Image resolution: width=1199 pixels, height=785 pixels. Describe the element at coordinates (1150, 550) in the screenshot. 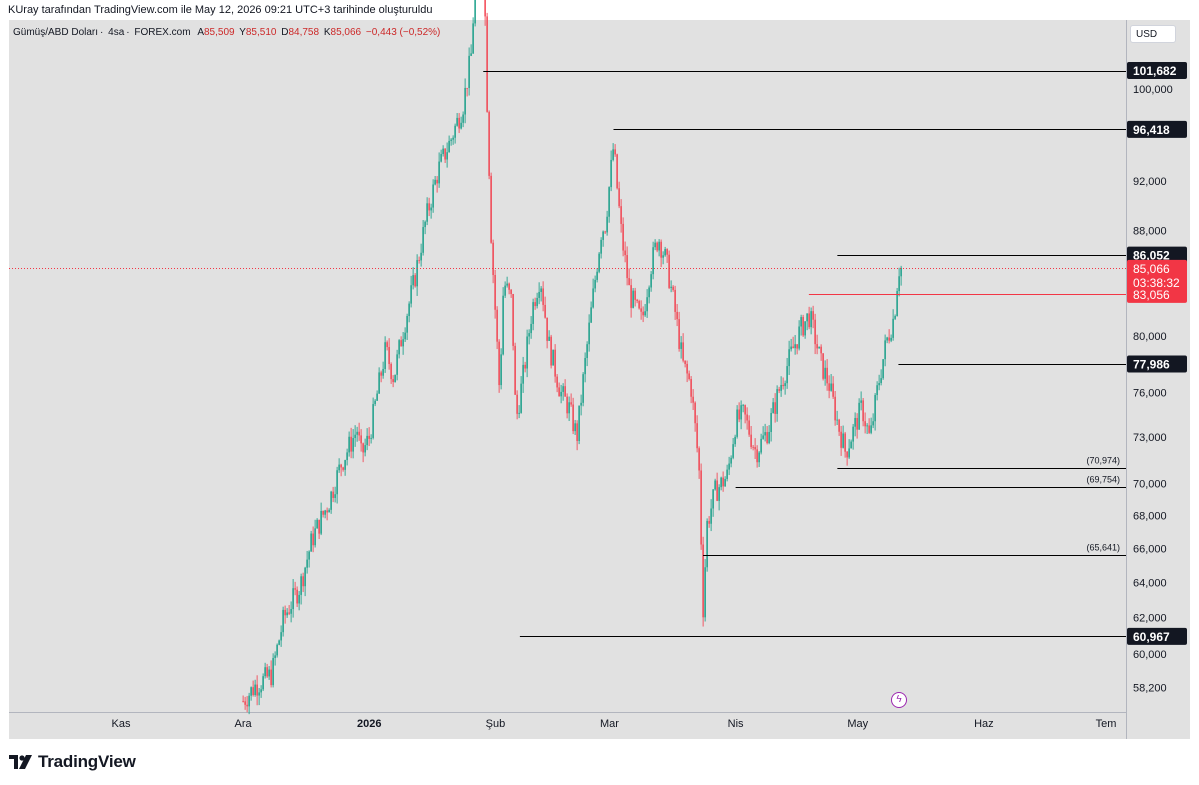

I see `price-tick-label: 66,000` at that location.